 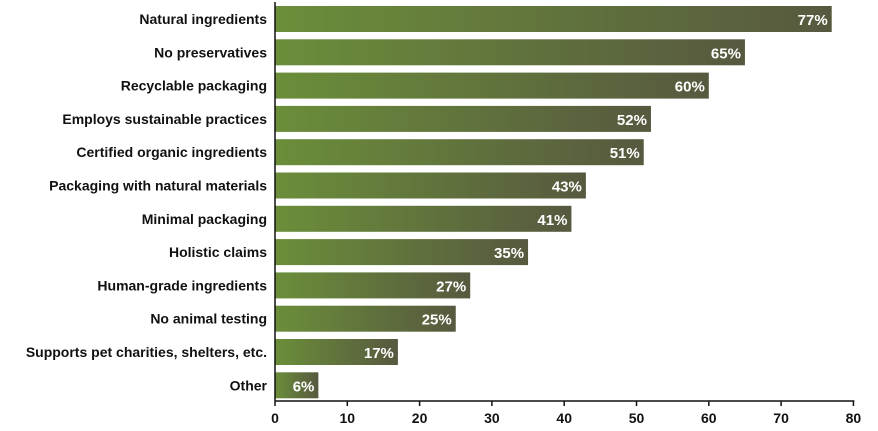 I want to click on bar-employs-sustainable-practices, so click(x=463, y=118).